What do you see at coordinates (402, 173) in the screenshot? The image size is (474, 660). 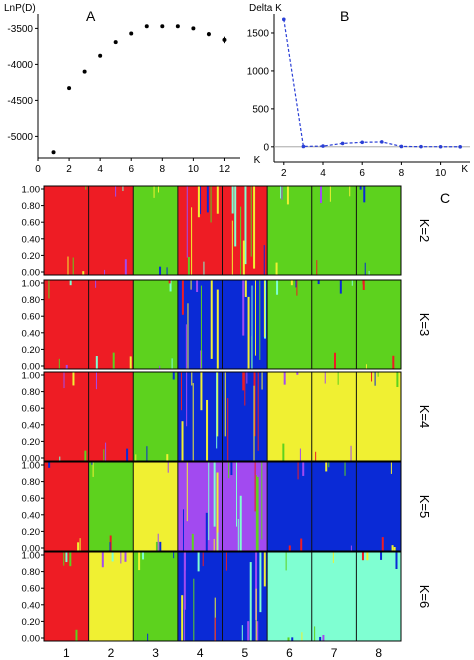 I see `b-x-tick-label: 8` at bounding box center [402, 173].